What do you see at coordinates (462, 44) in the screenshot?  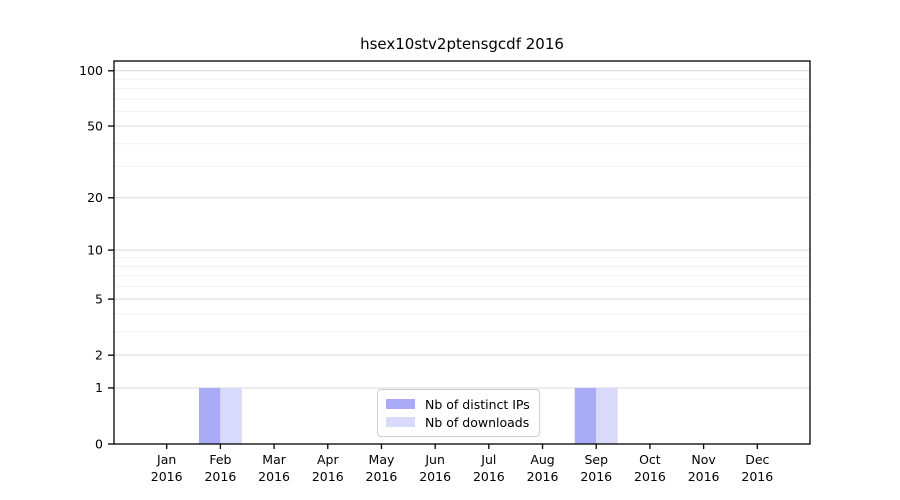 I see `chart-title: hsex10stv2ptensgcdf 2016` at bounding box center [462, 44].